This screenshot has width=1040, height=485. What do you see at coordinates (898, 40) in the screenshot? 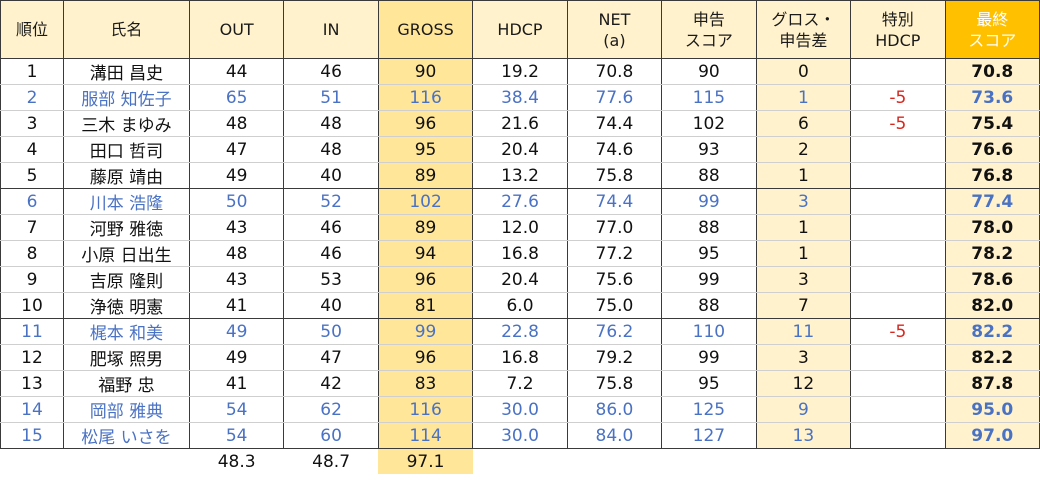
I see `header-special-sublabel: HDCP` at bounding box center [898, 40].